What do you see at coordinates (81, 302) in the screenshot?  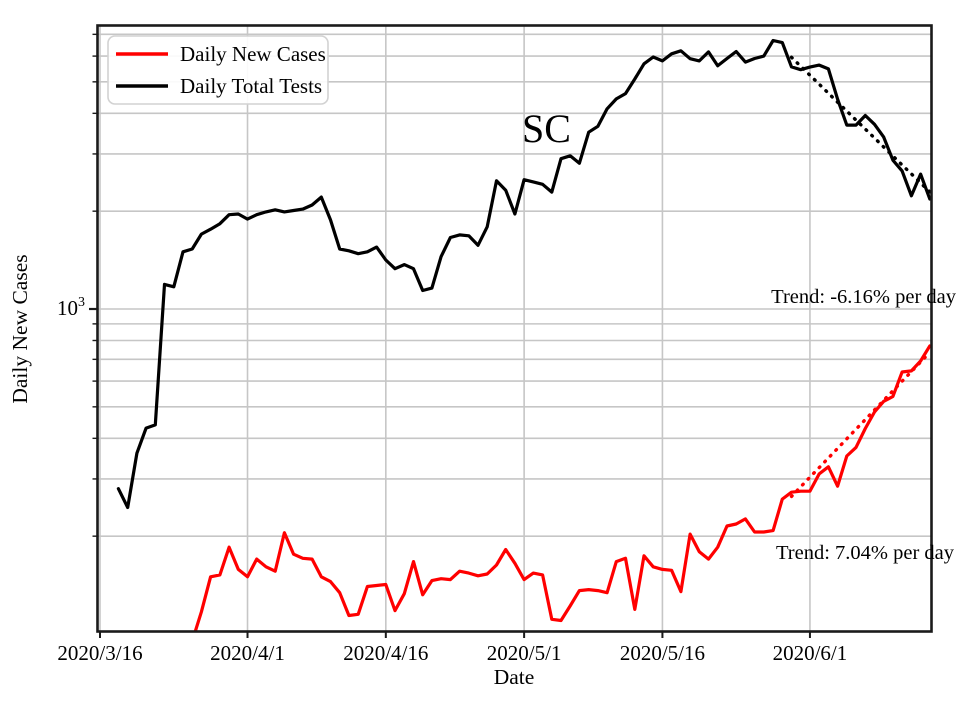 I see `y-tick-exponent: 3` at bounding box center [81, 302].